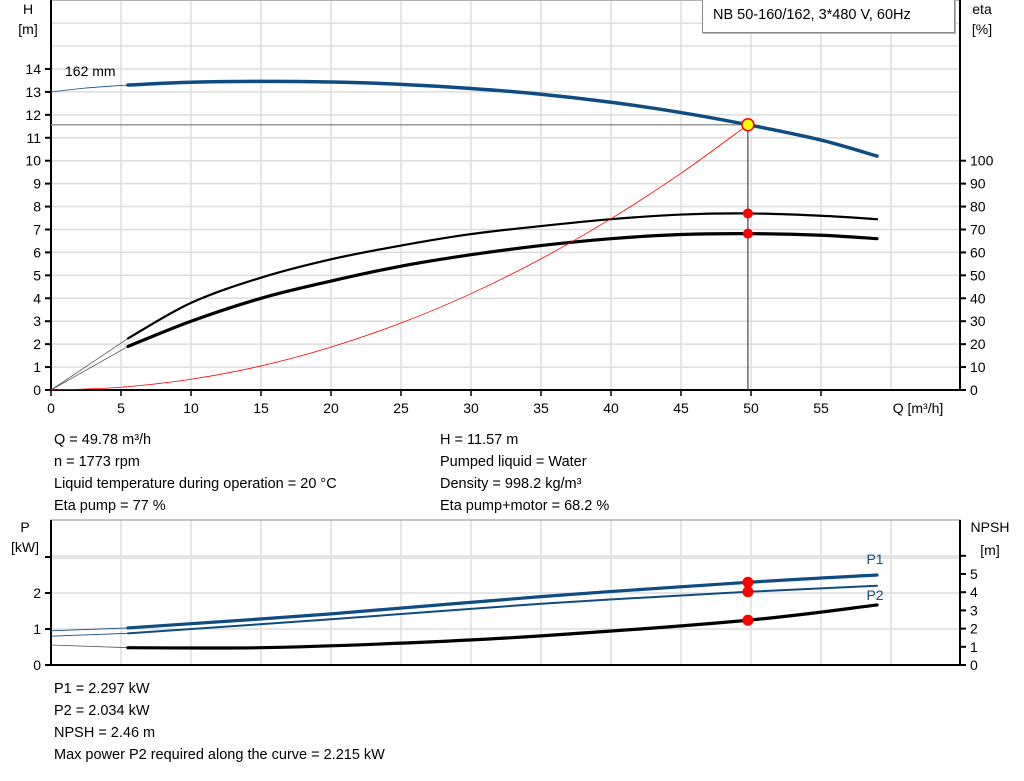 The width and height of the screenshot is (1024, 781). Describe the element at coordinates (121, 408) in the screenshot. I see `x-tick-label: 5` at that location.